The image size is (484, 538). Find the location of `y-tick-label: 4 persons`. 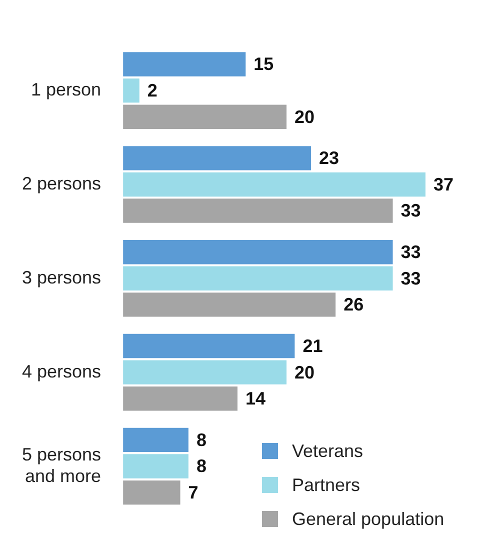

y-tick-label: 4 persons is located at coordinates (62, 371).